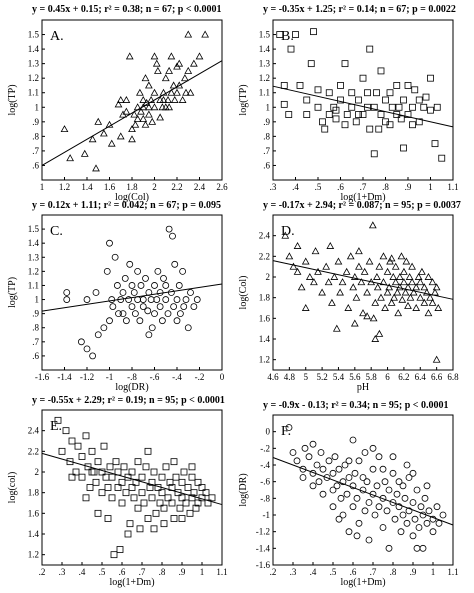  Describe the element at coordinates (34, 229) in the screenshot. I see `y-tick-label: 1.5` at that location.